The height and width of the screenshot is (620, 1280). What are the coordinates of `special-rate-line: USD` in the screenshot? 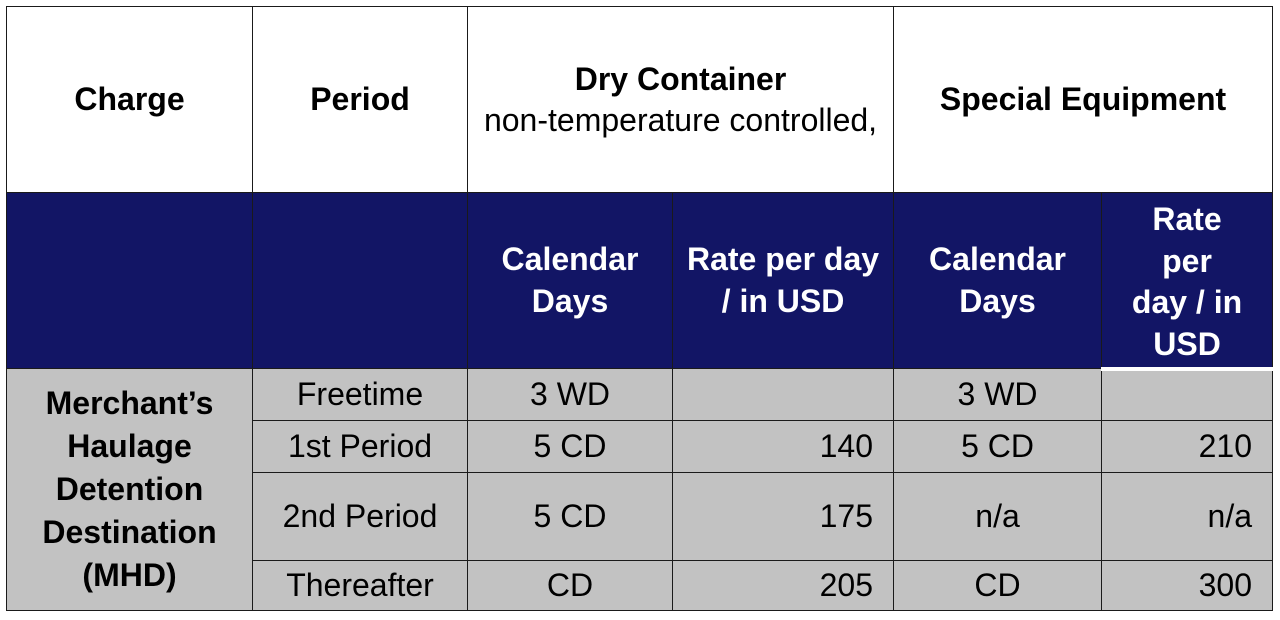 It's located at (1187, 345).